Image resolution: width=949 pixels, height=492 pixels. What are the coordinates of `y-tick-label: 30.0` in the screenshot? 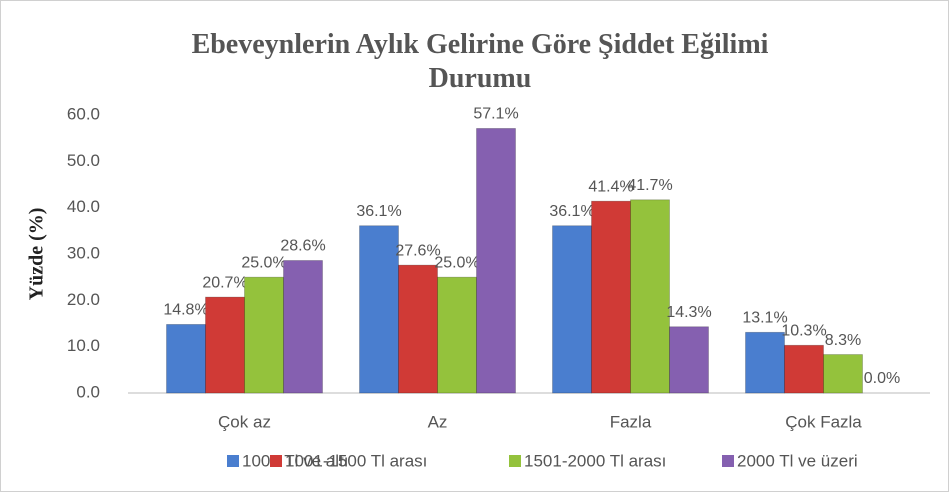 It's located at (83, 252).